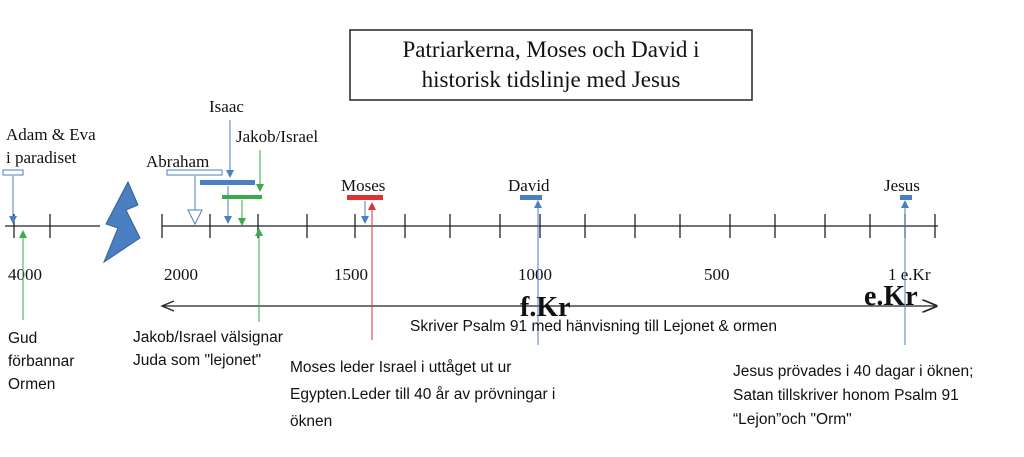  Describe the element at coordinates (535, 274) in the screenshot. I see `axis-label: 1000` at that location.